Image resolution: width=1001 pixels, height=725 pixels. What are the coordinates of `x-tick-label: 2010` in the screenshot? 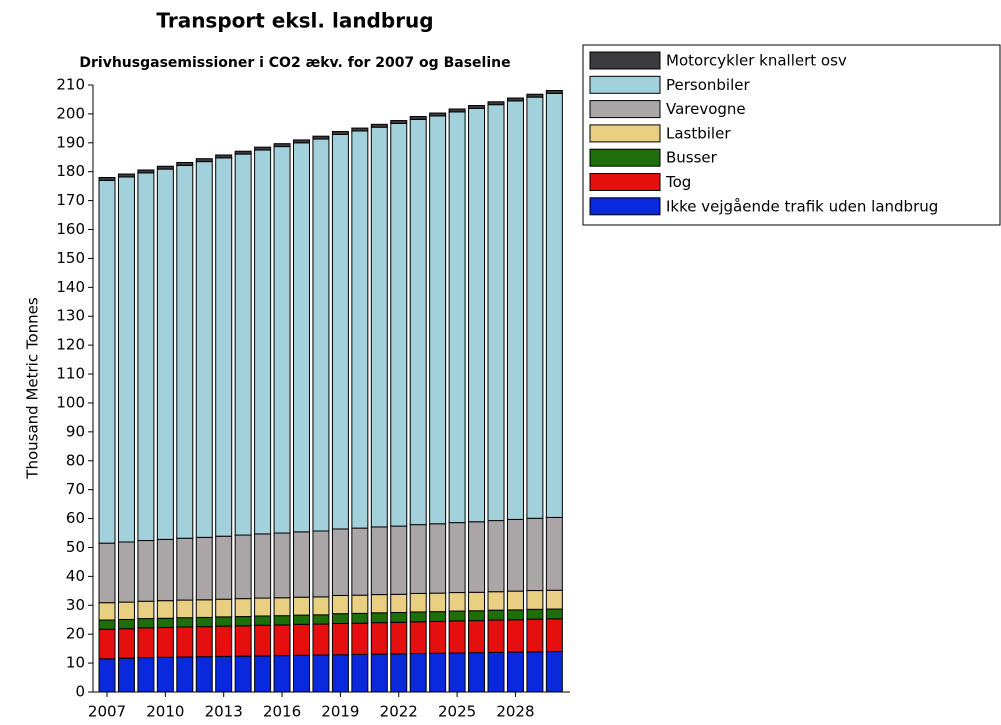 It's located at (165, 712).